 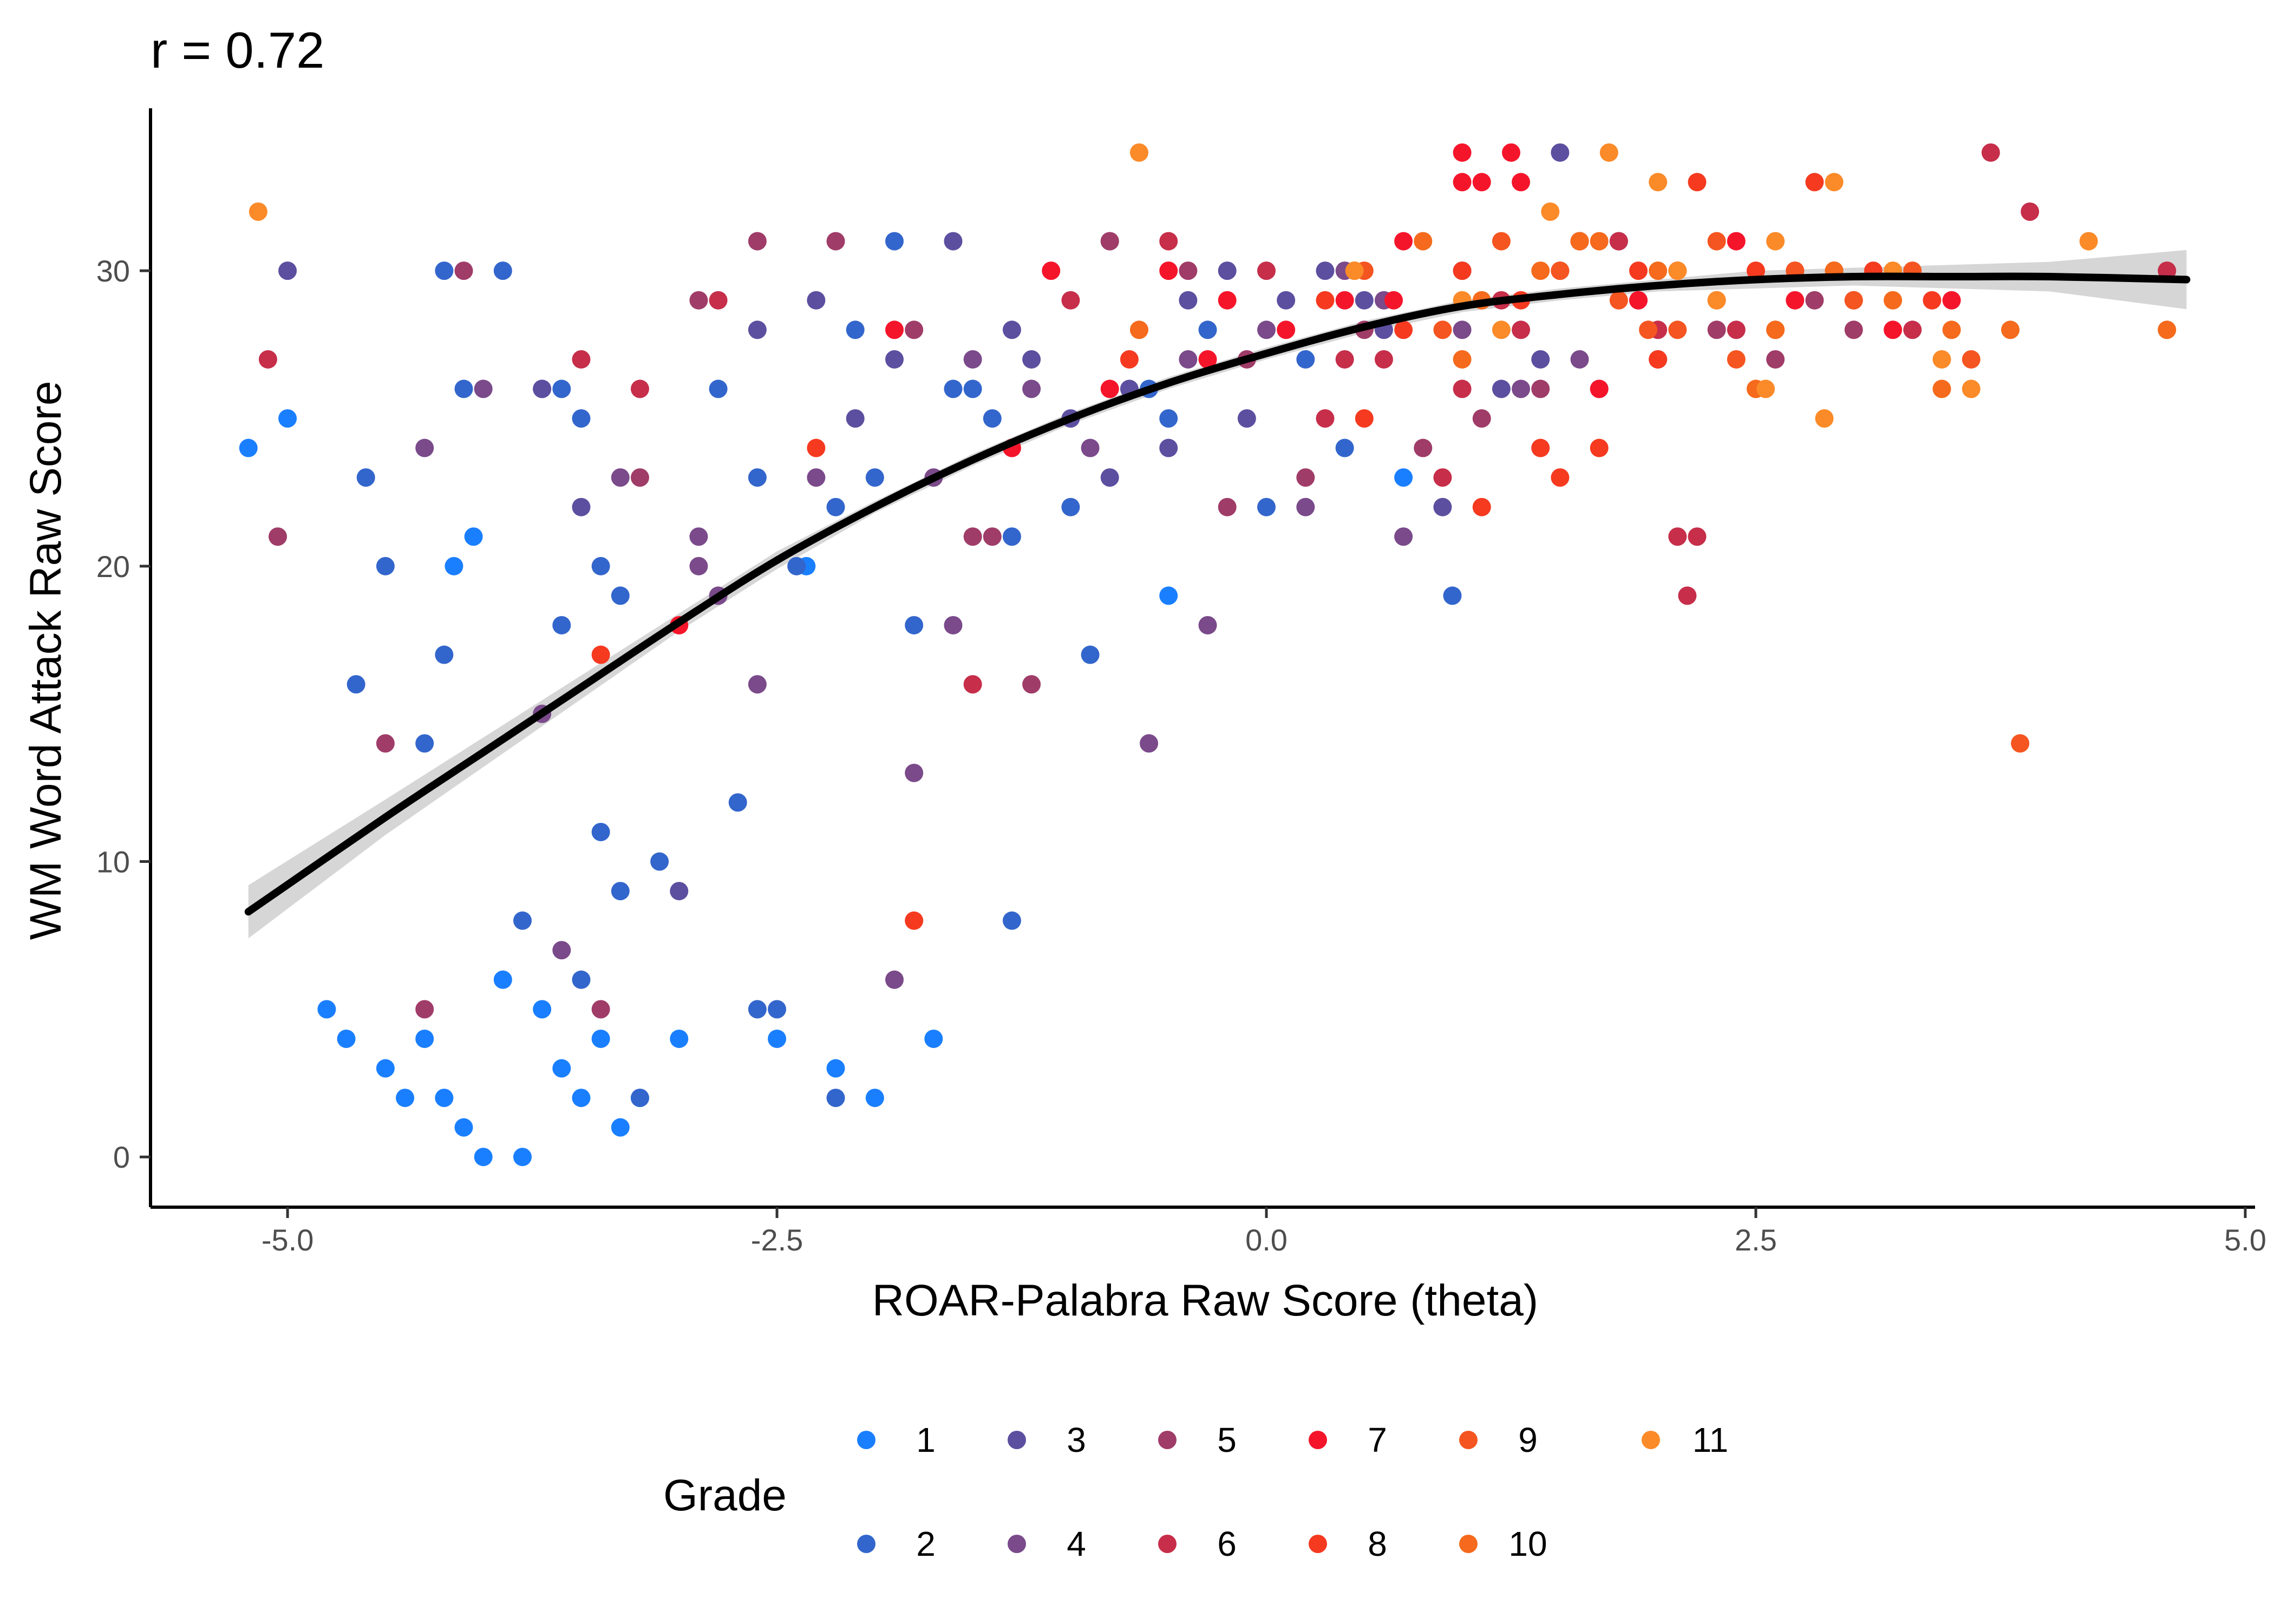 What do you see at coordinates (1227, 1543) in the screenshot?
I see `legend-label: 6` at bounding box center [1227, 1543].